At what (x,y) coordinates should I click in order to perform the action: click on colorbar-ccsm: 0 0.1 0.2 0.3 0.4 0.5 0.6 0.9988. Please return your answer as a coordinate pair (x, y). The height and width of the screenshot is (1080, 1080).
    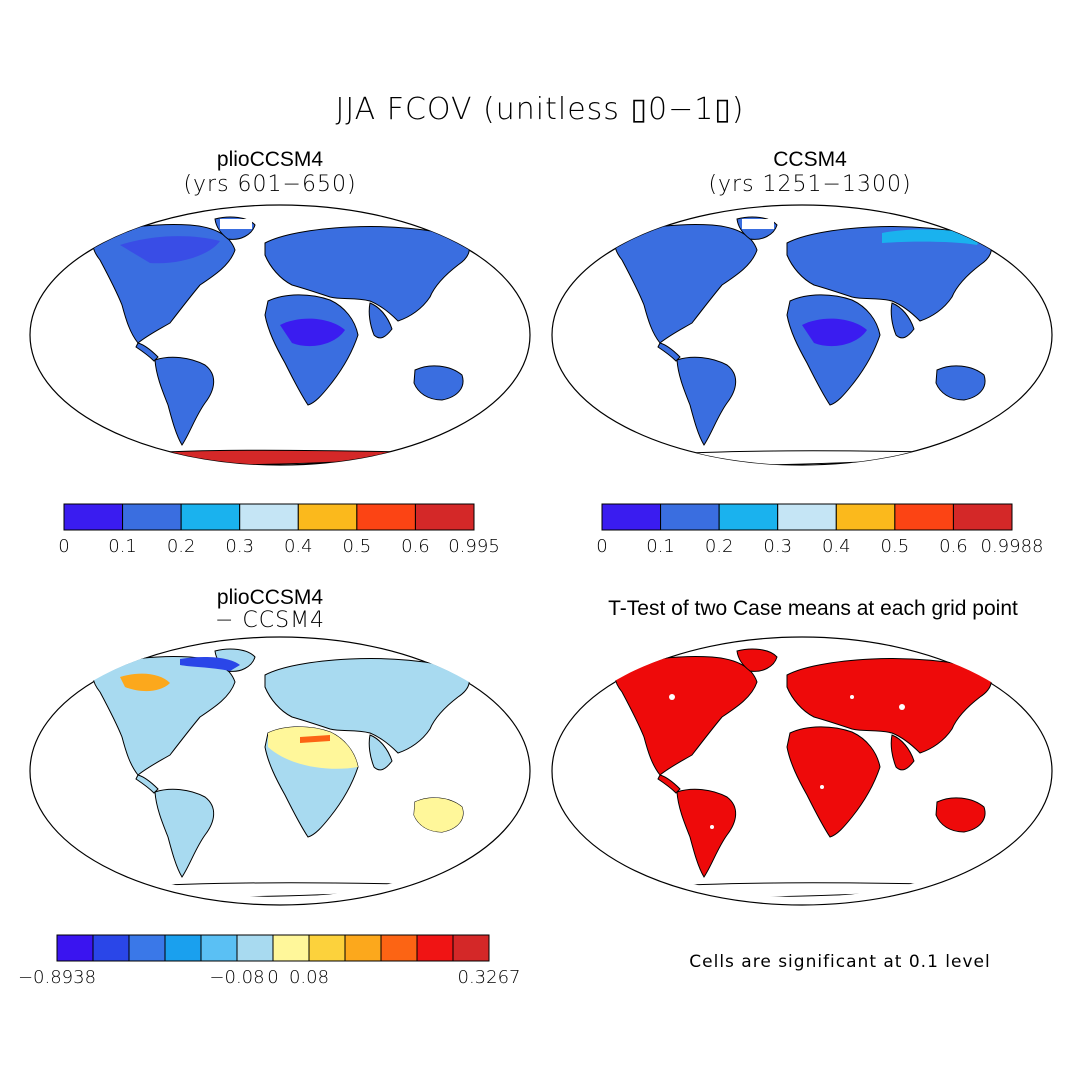
    Looking at the image, I should click on (820, 530).